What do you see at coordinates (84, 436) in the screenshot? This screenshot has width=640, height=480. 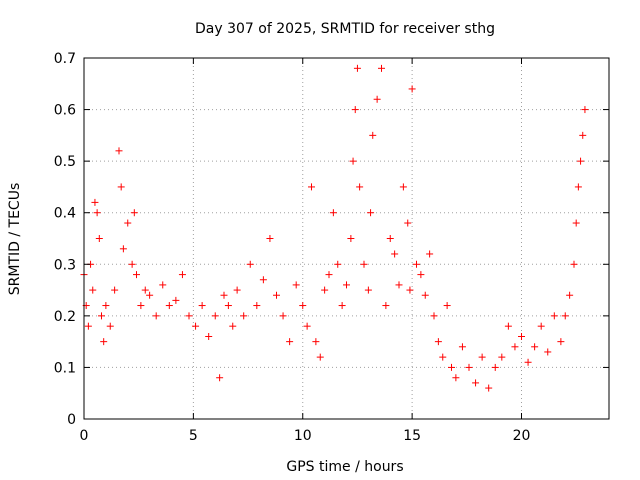 I see `x-tick-label: 0` at bounding box center [84, 436].